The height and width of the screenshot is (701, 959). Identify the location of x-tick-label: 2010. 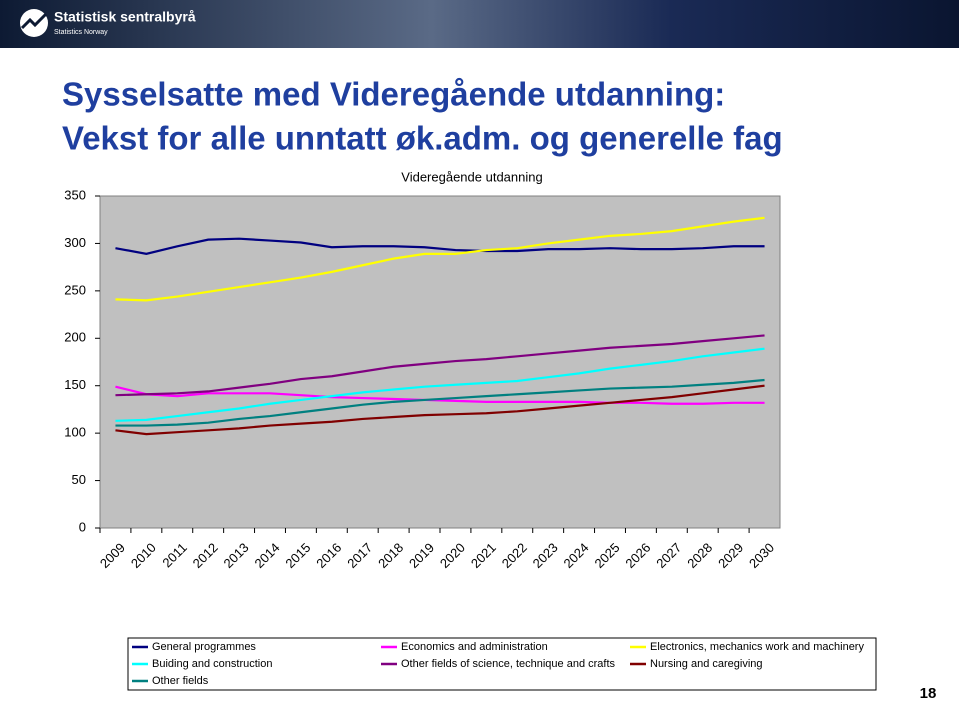
(143, 555).